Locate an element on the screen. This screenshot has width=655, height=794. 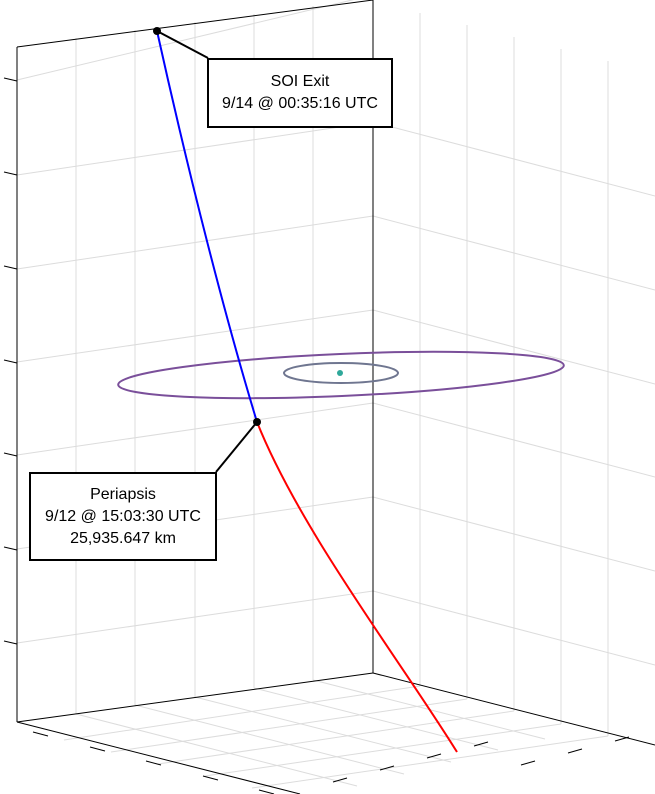
x-axis-ticks is located at coordinates (153, 762).